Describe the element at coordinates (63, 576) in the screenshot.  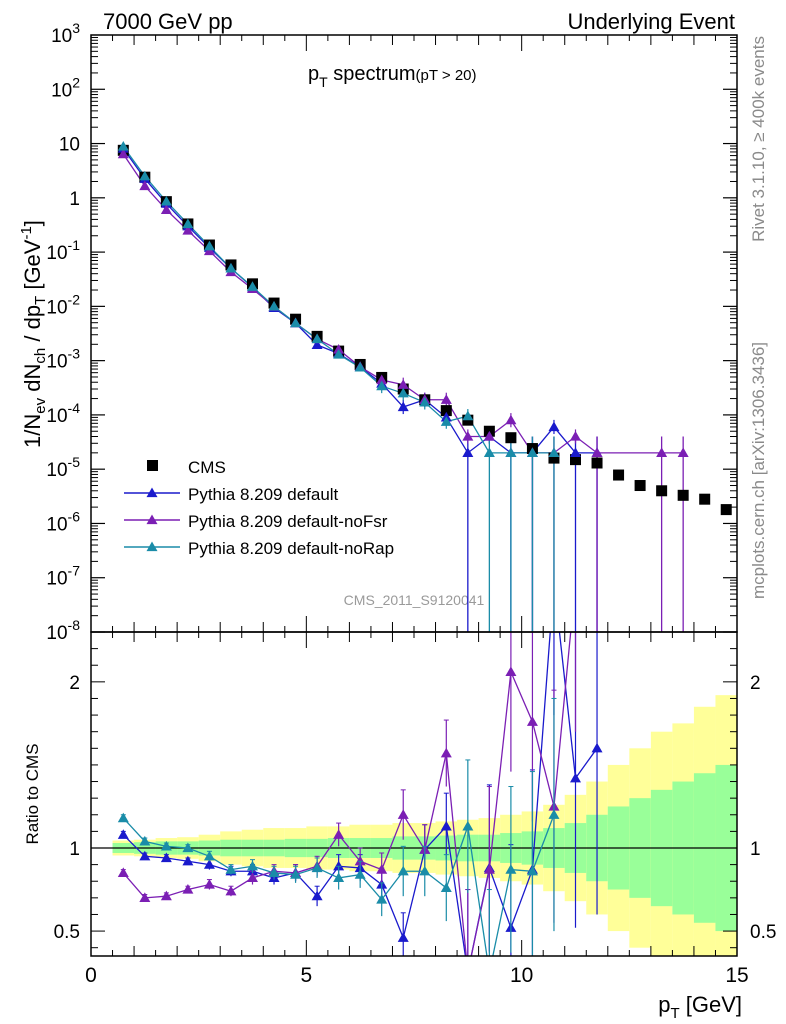
I see `y-tick-label: 10⁻⁷` at that location.